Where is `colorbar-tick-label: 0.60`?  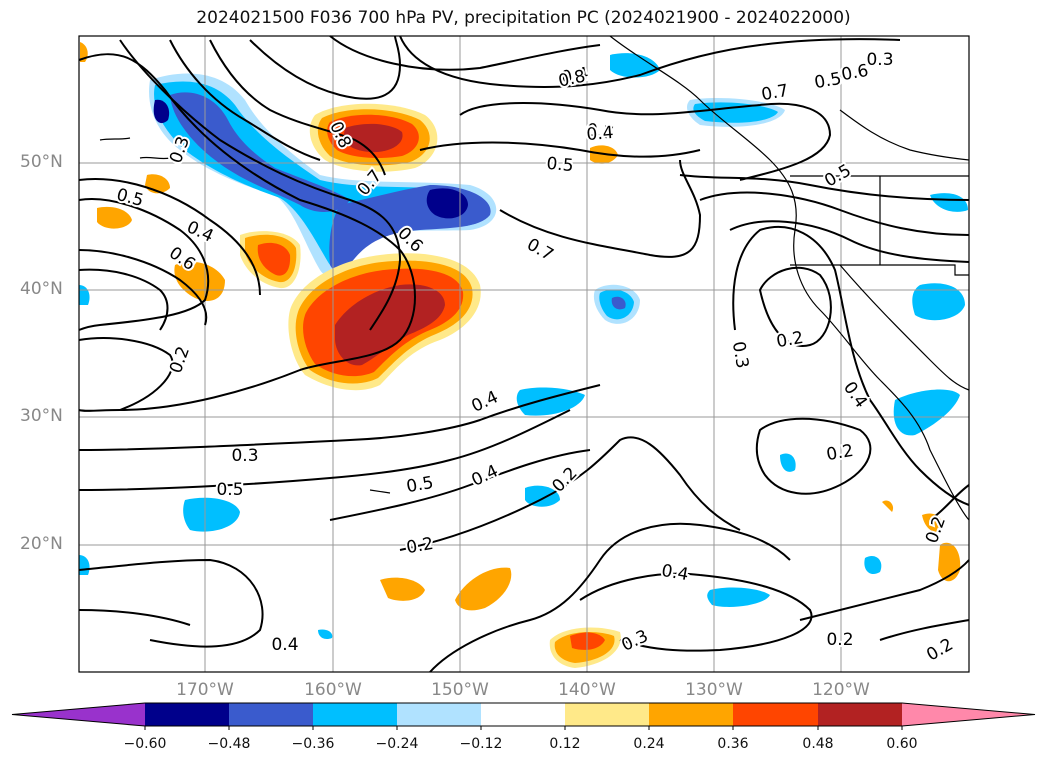
colorbar-tick-label: 0.60 is located at coordinates (902, 744).